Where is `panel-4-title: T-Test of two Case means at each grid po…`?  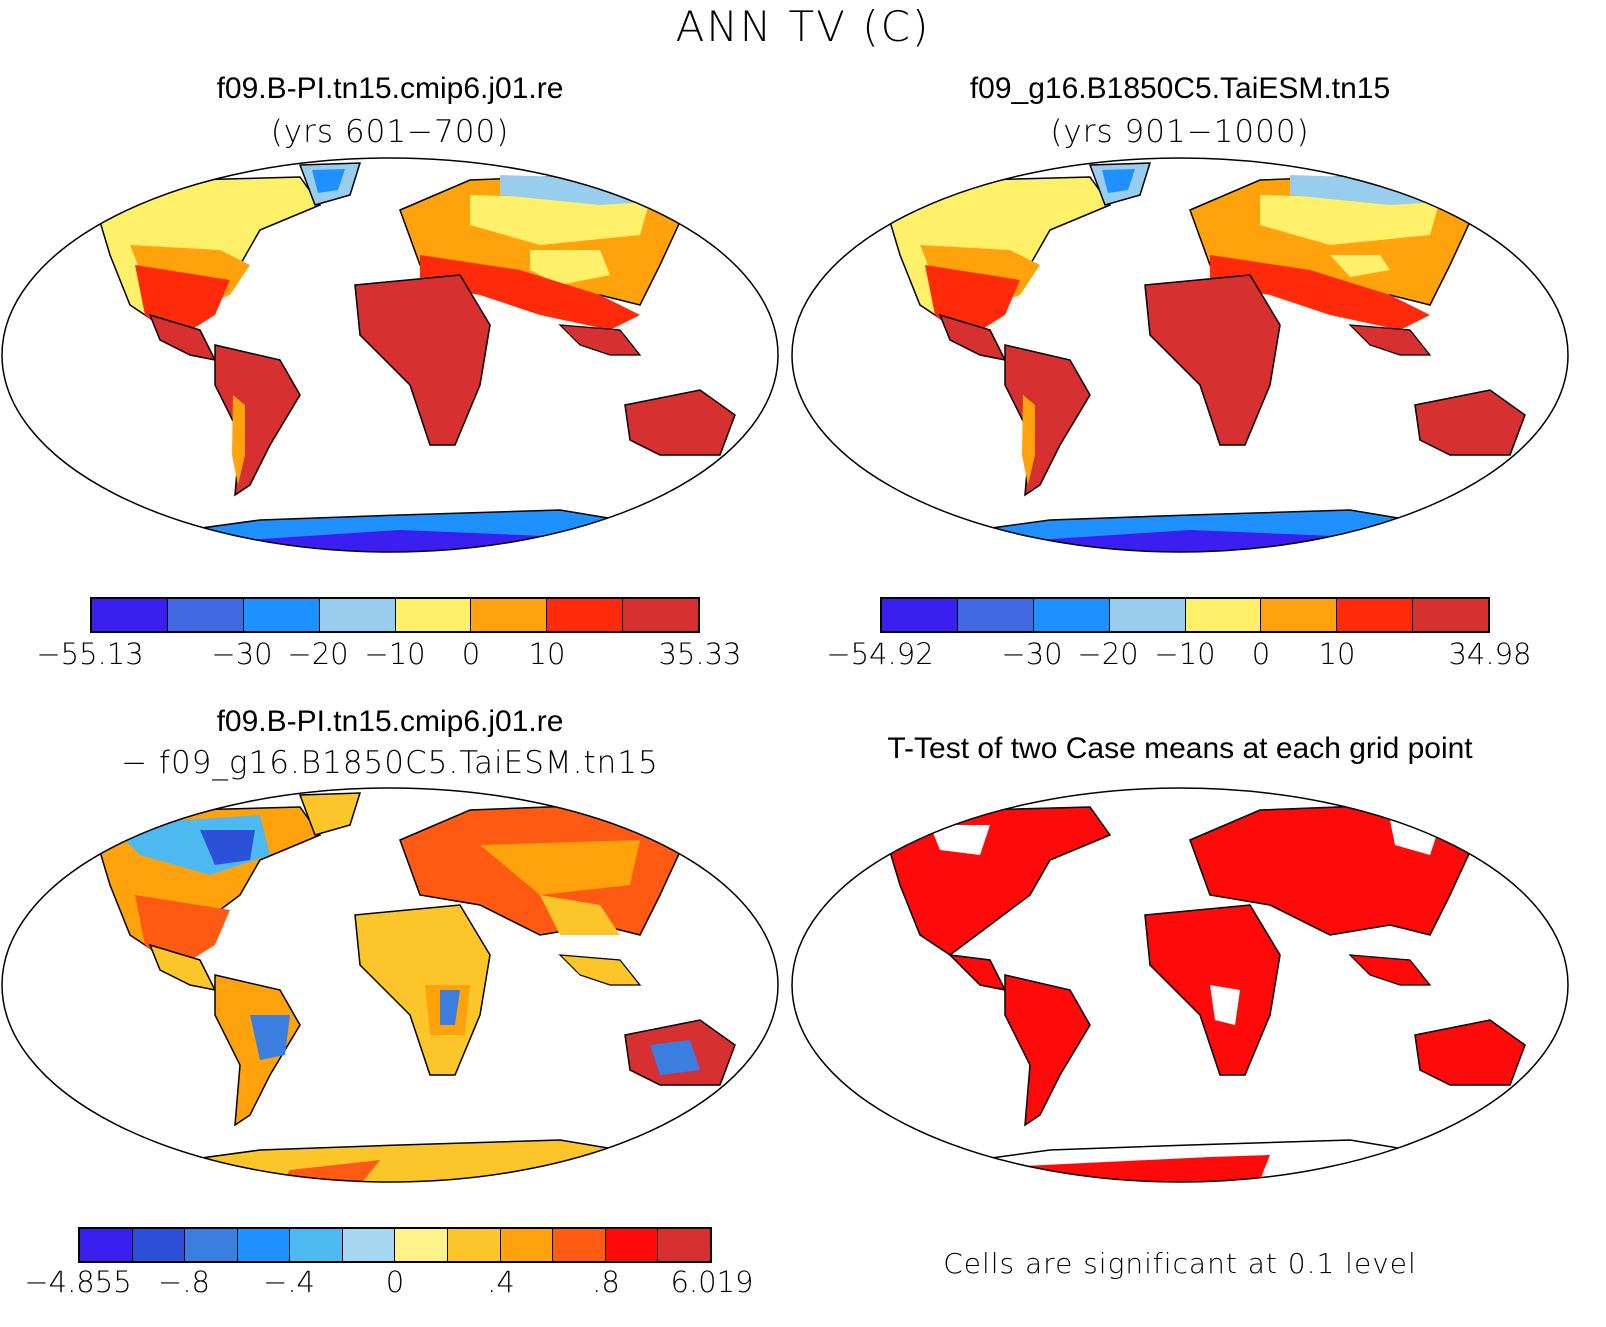
panel-4-title: T-Test of two Case means at each grid po… is located at coordinates (1180, 748).